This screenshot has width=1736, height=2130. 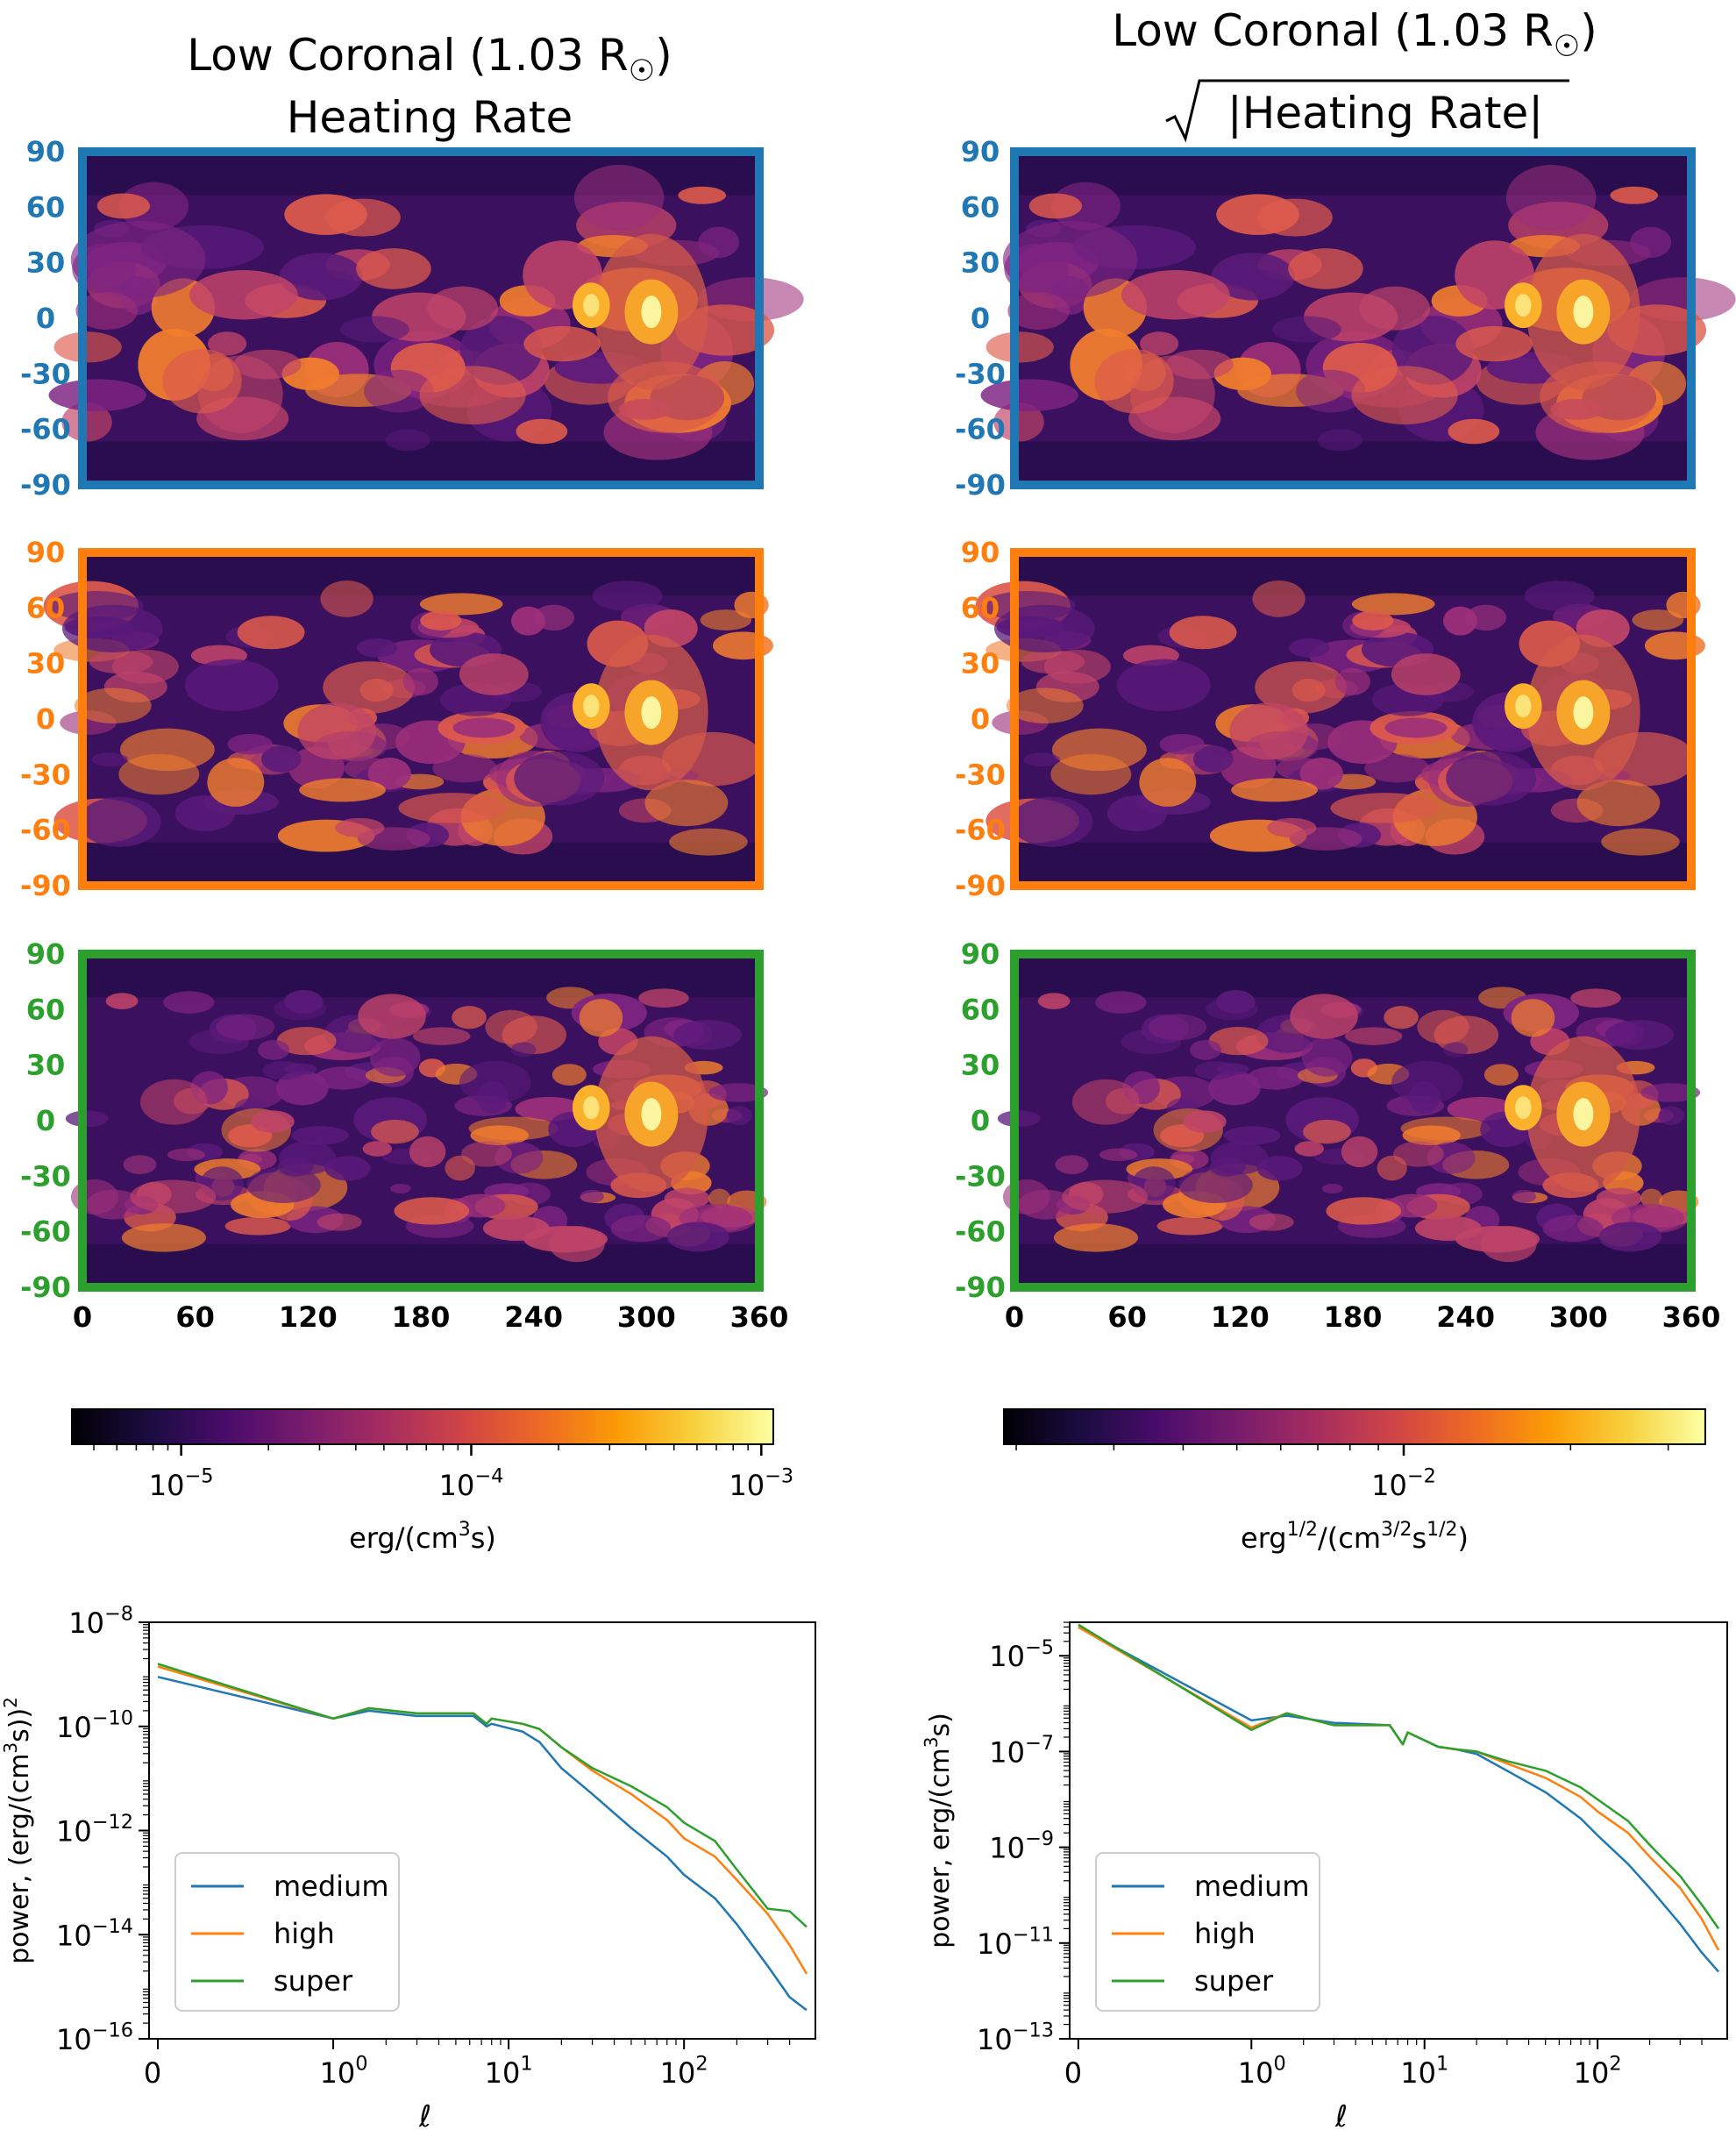 What do you see at coordinates (1207, 1932) in the screenshot?
I see `legend-box` at bounding box center [1207, 1932].